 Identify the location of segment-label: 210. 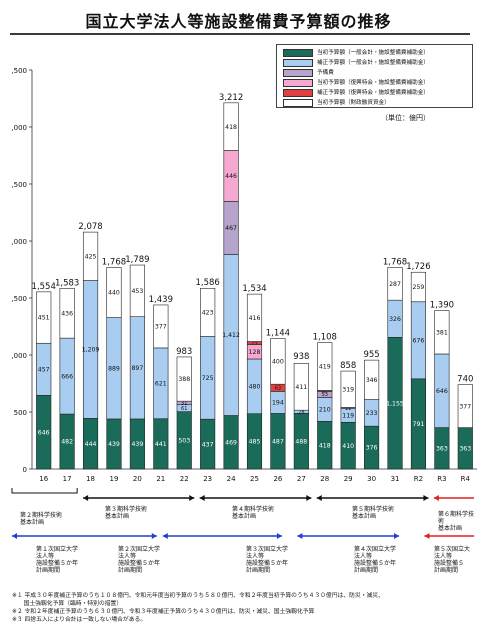
(325, 410).